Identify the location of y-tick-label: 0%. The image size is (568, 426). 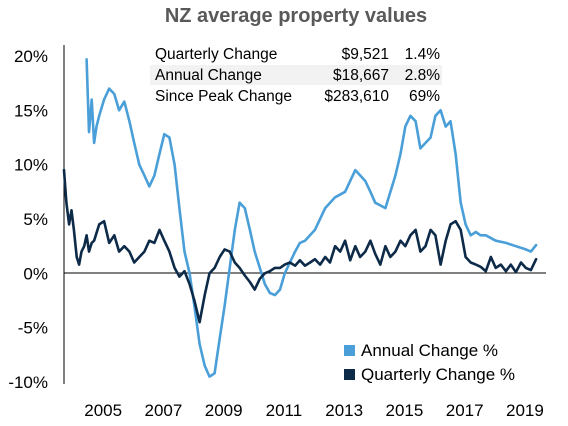
(35, 273).